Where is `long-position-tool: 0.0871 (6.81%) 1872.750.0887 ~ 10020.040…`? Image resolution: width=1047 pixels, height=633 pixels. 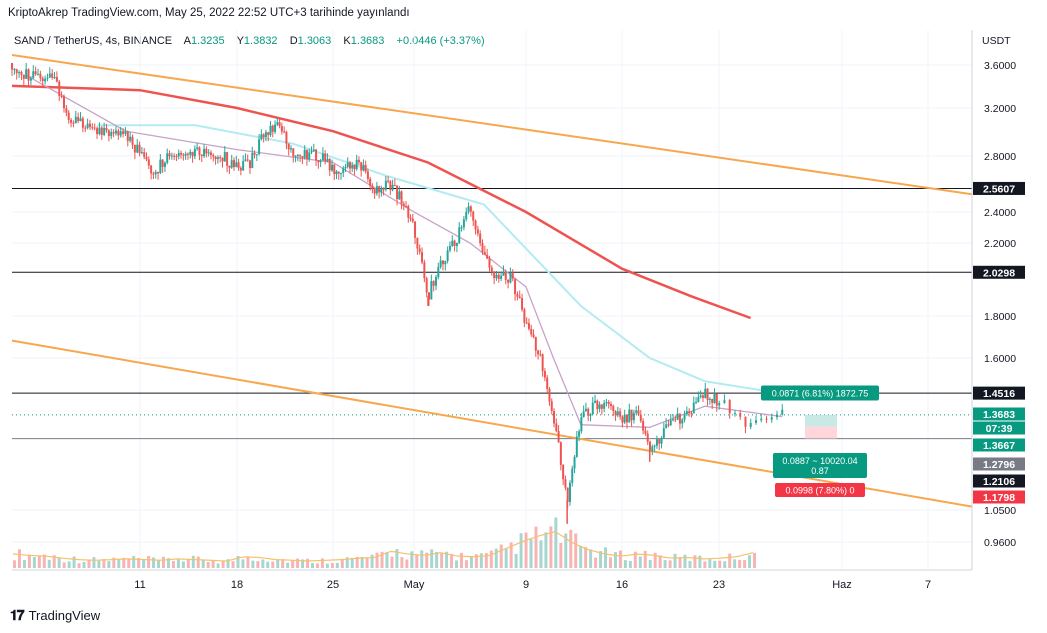 long-position-tool: 0.0871 (6.81%) 1872.750.0887 ~ 10020.040… is located at coordinates (820, 441).